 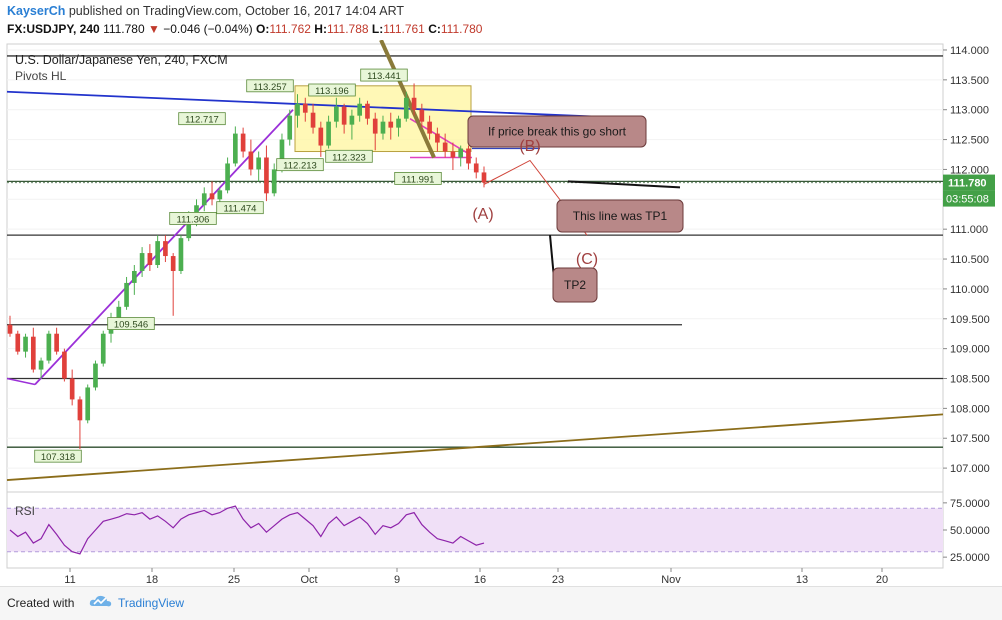 I want to click on pivot-label: 111.991, so click(x=418, y=179).